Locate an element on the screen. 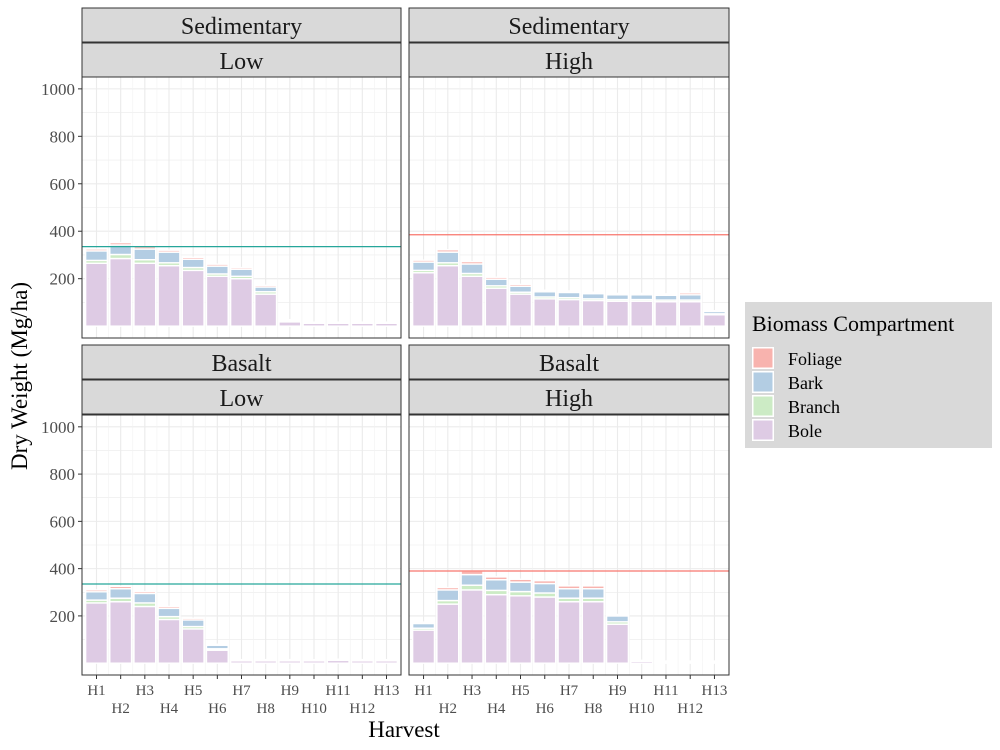 The image size is (1000, 750). x-tick-label: H10 is located at coordinates (642, 709).